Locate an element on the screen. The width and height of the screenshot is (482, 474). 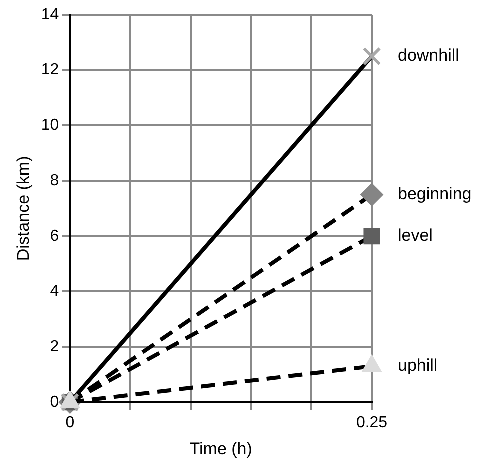
y-axis-title: Distance (km) is located at coordinates (23, 209).